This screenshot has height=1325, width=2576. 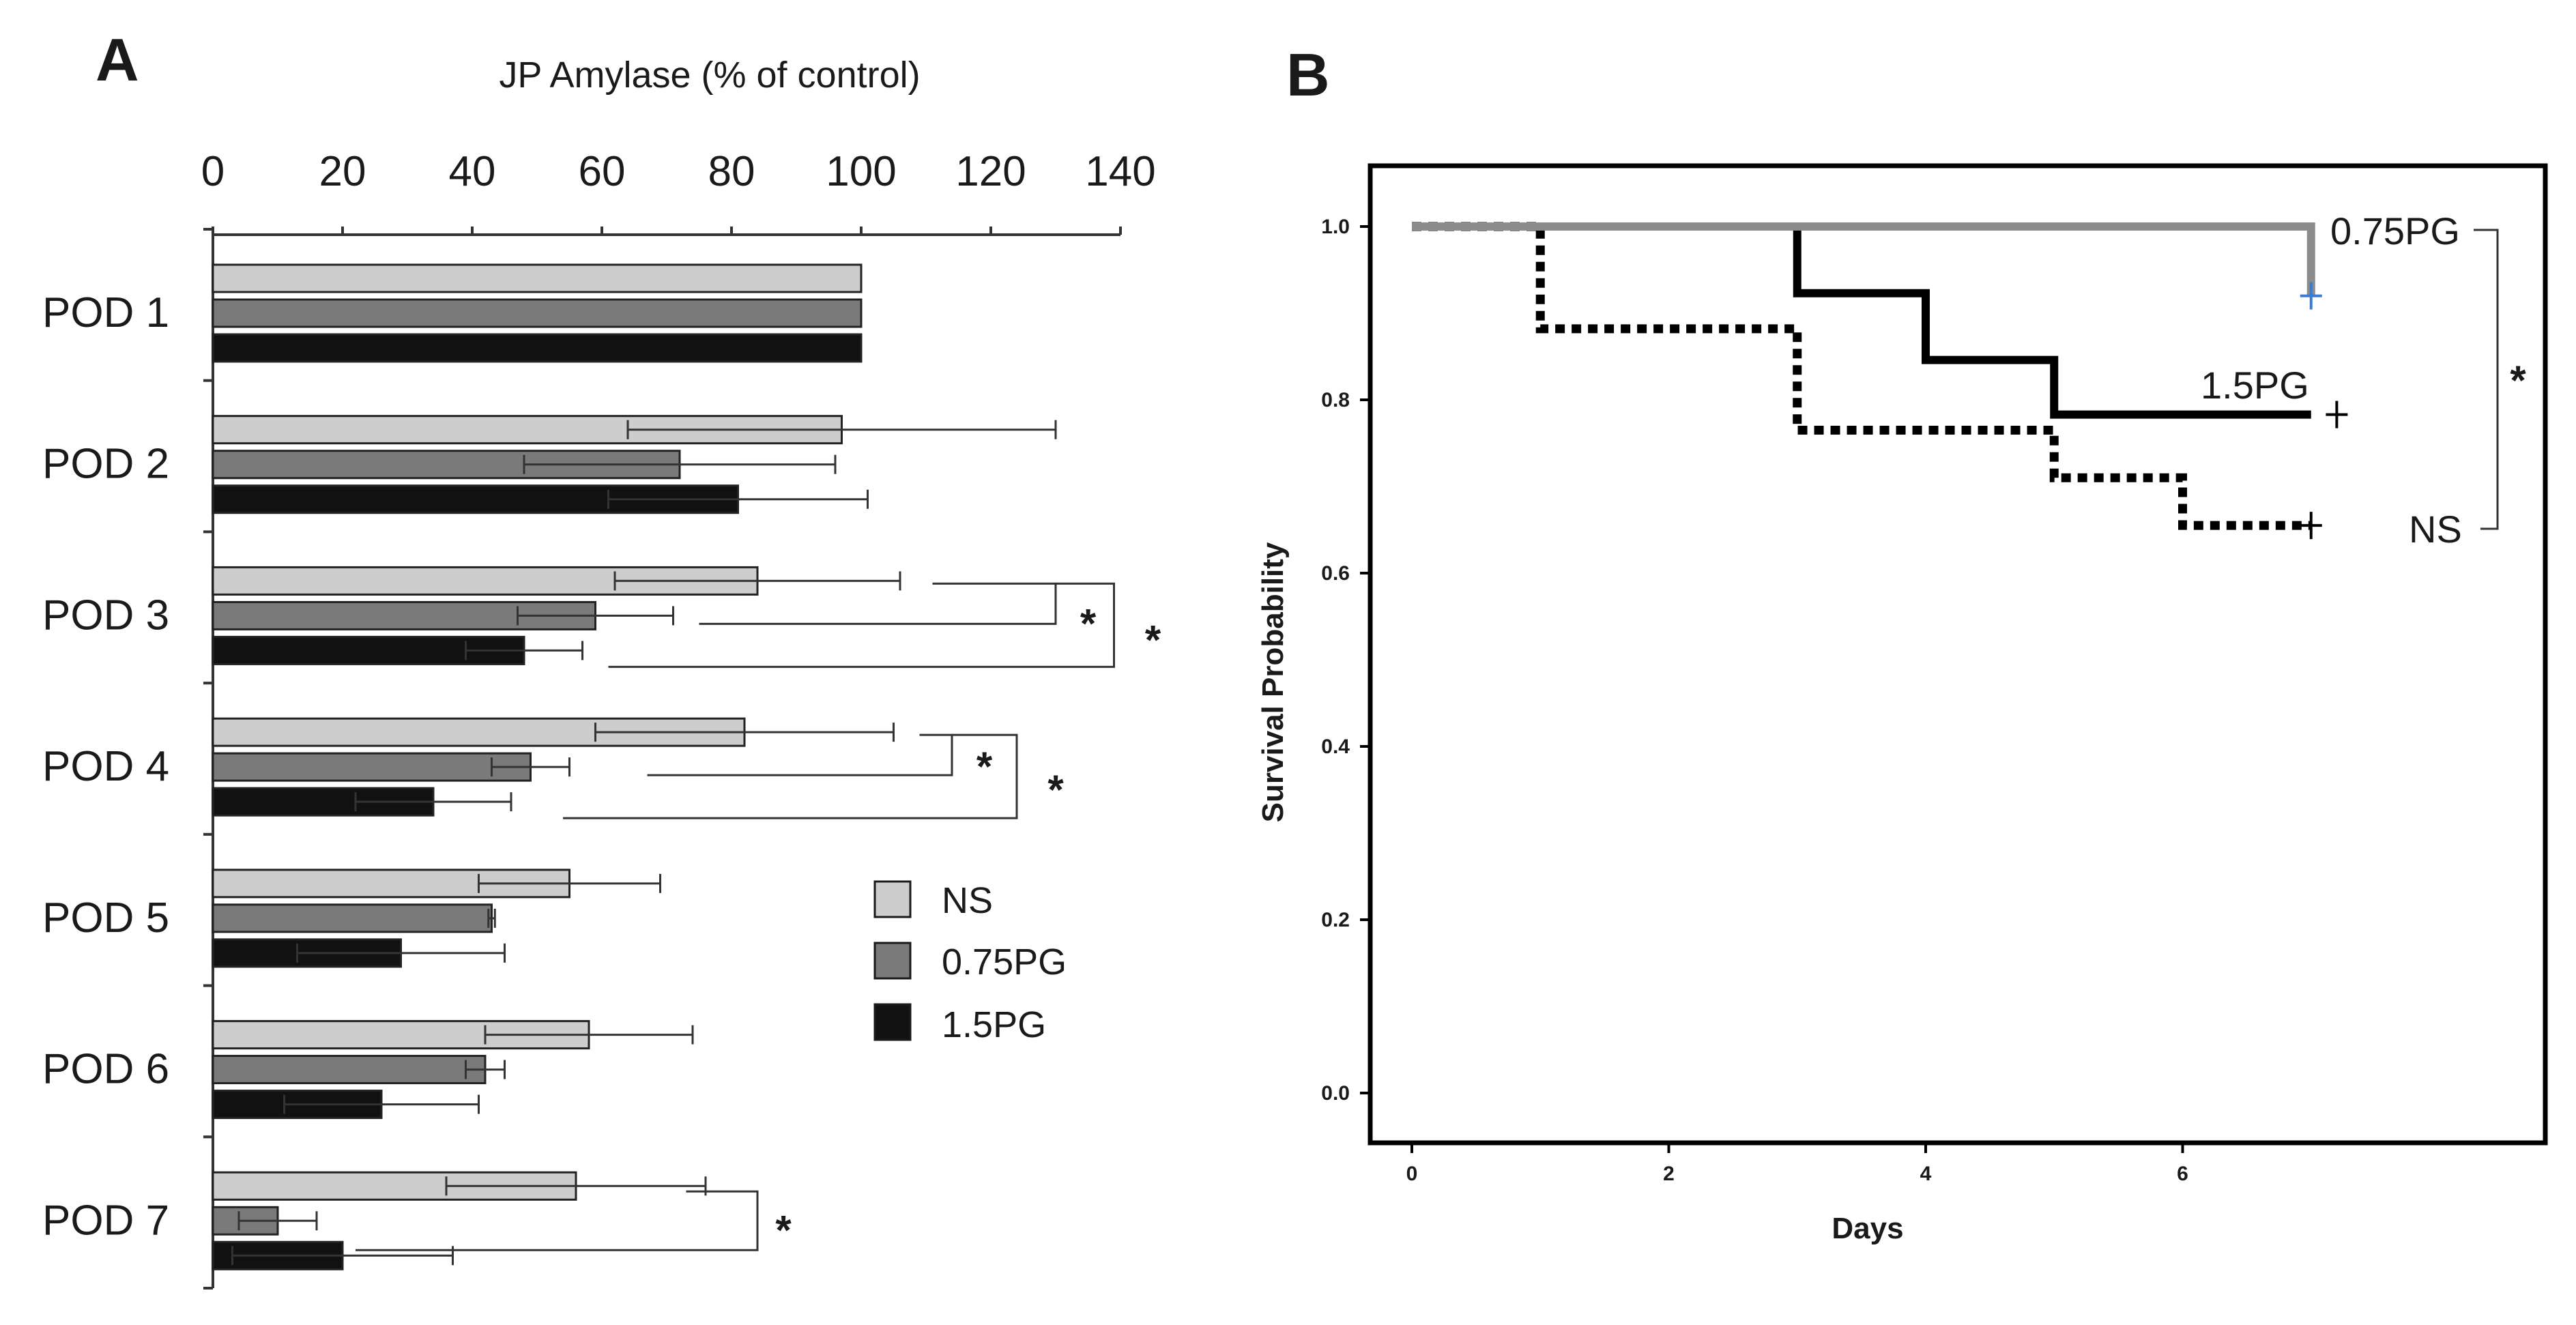 What do you see at coordinates (2395, 230) in the screenshot?
I see `curve-label-075pg: 0.75PG` at bounding box center [2395, 230].